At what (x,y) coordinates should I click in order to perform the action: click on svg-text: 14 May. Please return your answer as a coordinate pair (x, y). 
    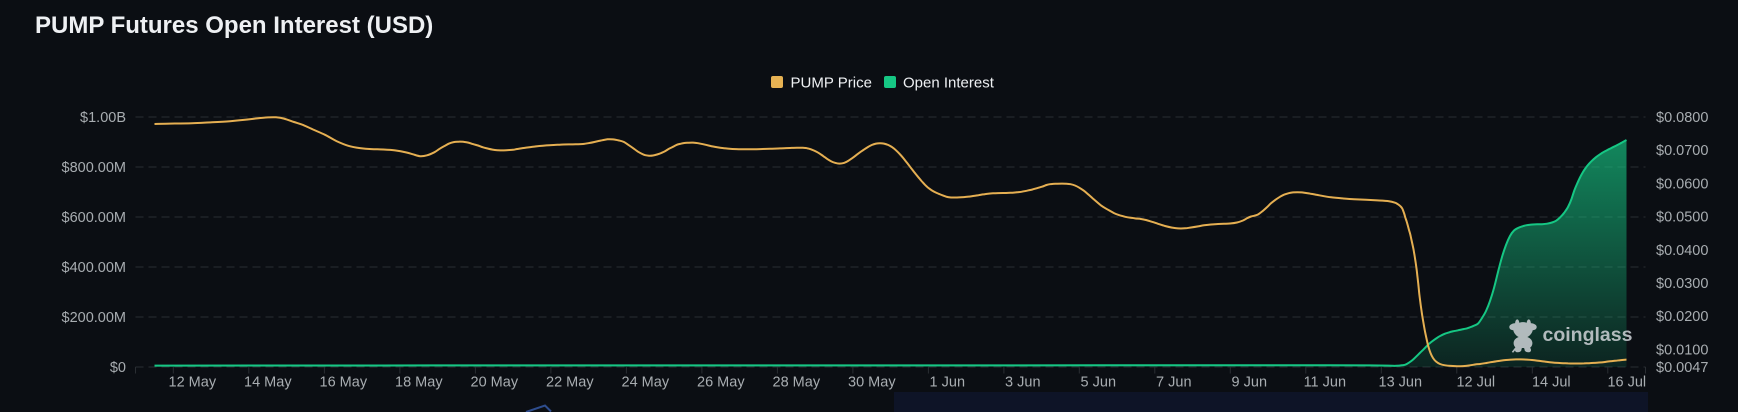
    Looking at the image, I should click on (268, 383).